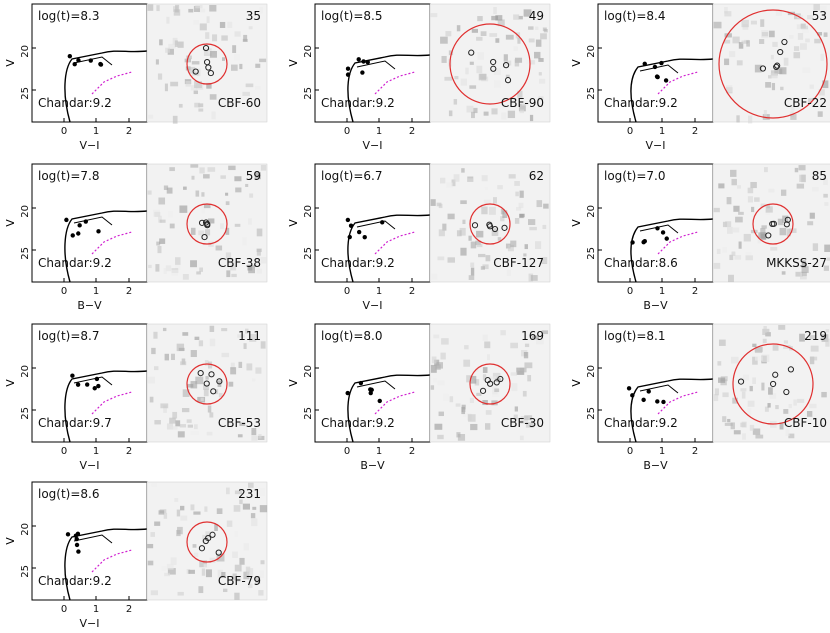 The height and width of the screenshot is (633, 830). What do you see at coordinates (69, 336) in the screenshot?
I see `age-label: log(t)=8.7` at bounding box center [69, 336].